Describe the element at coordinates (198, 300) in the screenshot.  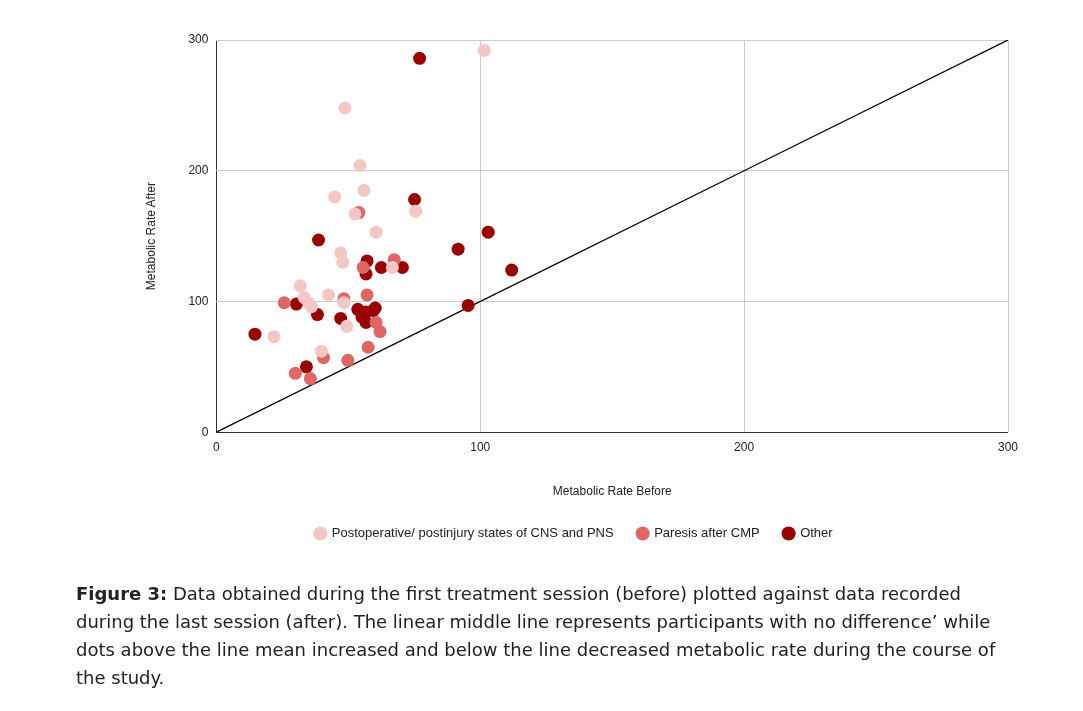
I see `y-tick-label: 100` at that location.